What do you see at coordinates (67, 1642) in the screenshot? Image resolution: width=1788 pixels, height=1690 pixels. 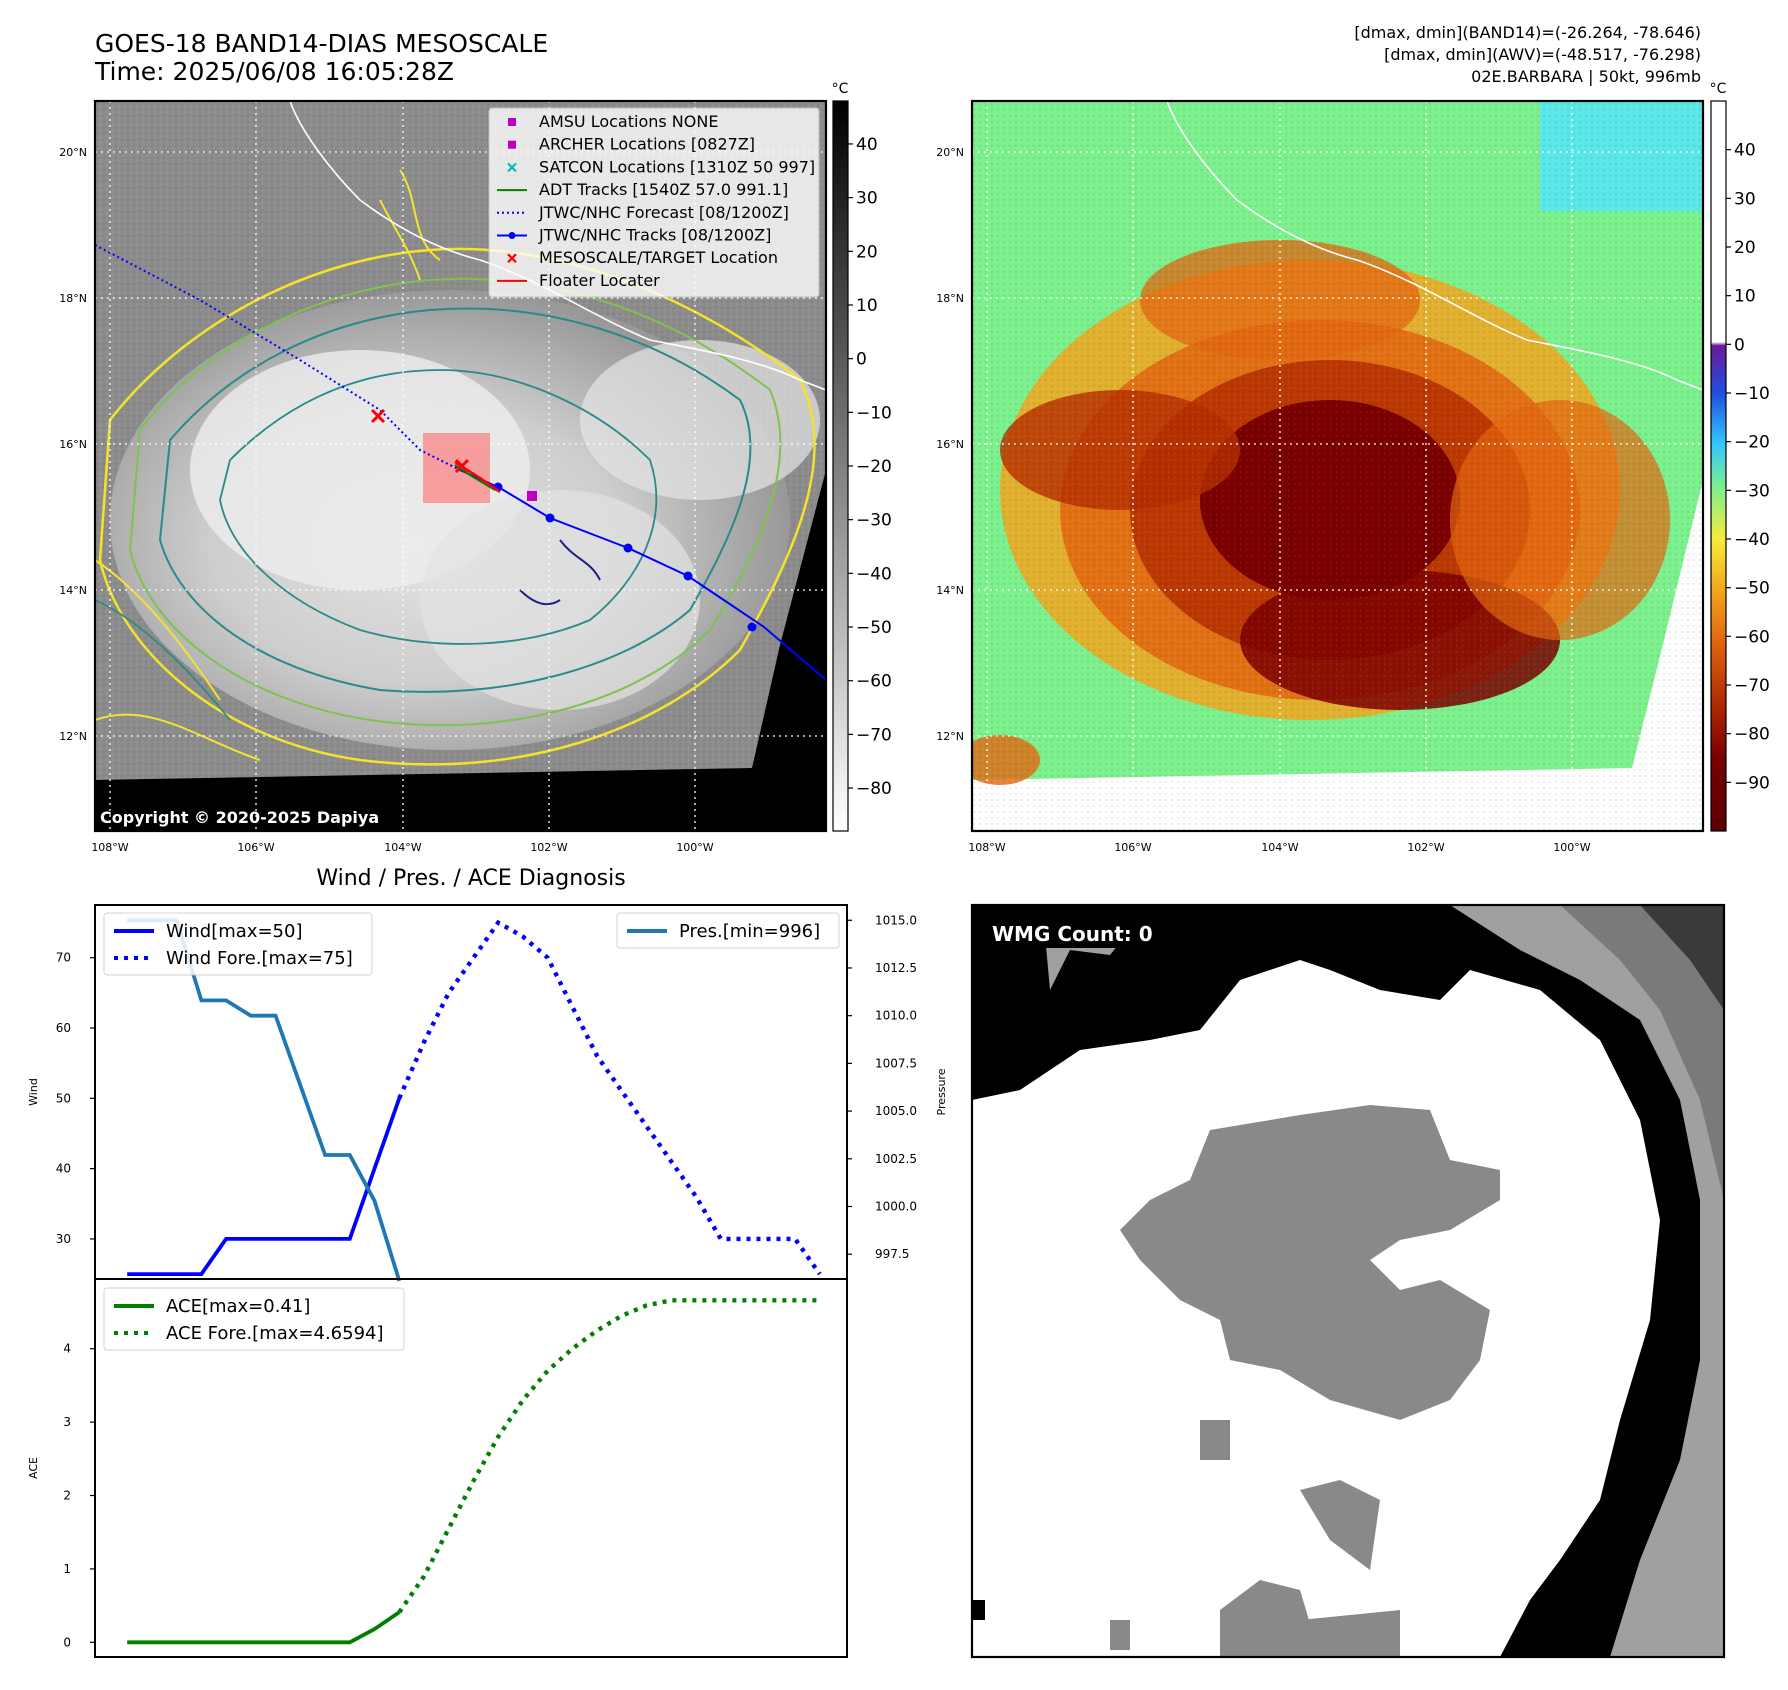 I see `y-tick-label: 0` at bounding box center [67, 1642].